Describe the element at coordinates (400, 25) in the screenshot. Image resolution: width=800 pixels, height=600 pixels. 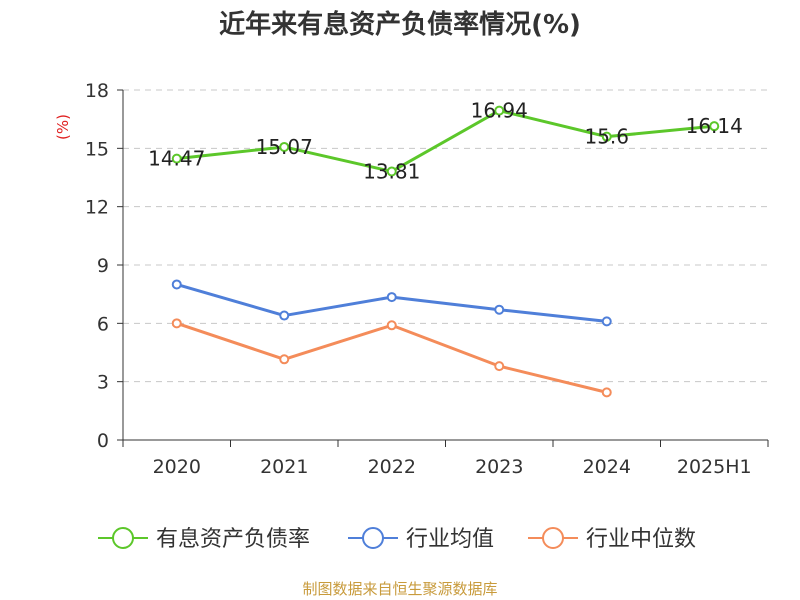
I see `chart-title: 近年来有息资产负债率情况(%)` at that location.